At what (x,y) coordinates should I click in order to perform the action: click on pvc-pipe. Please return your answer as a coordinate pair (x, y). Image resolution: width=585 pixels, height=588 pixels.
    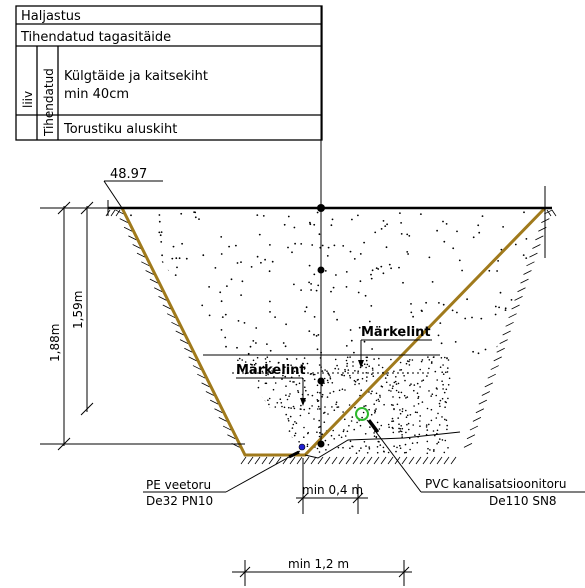
    Looking at the image, I should click on (362, 414).